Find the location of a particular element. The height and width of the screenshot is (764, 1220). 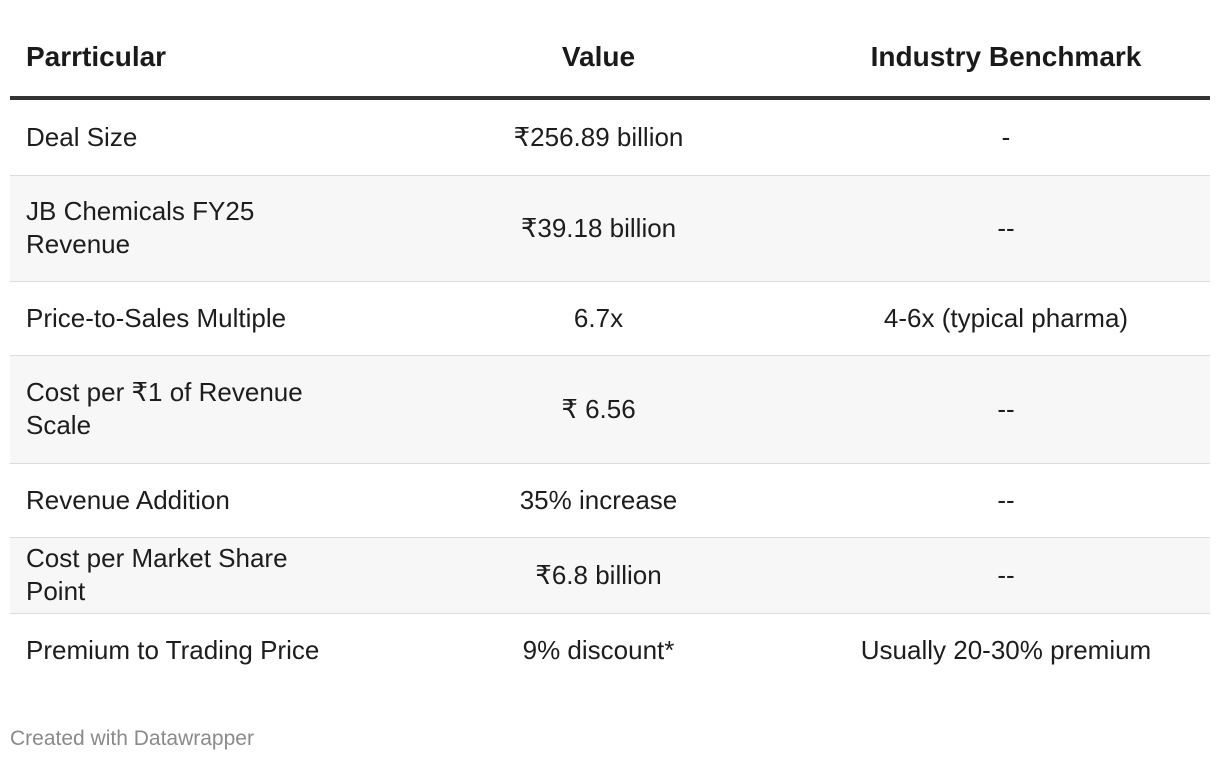

value-cell: ₹ 6.56 is located at coordinates (598, 409).